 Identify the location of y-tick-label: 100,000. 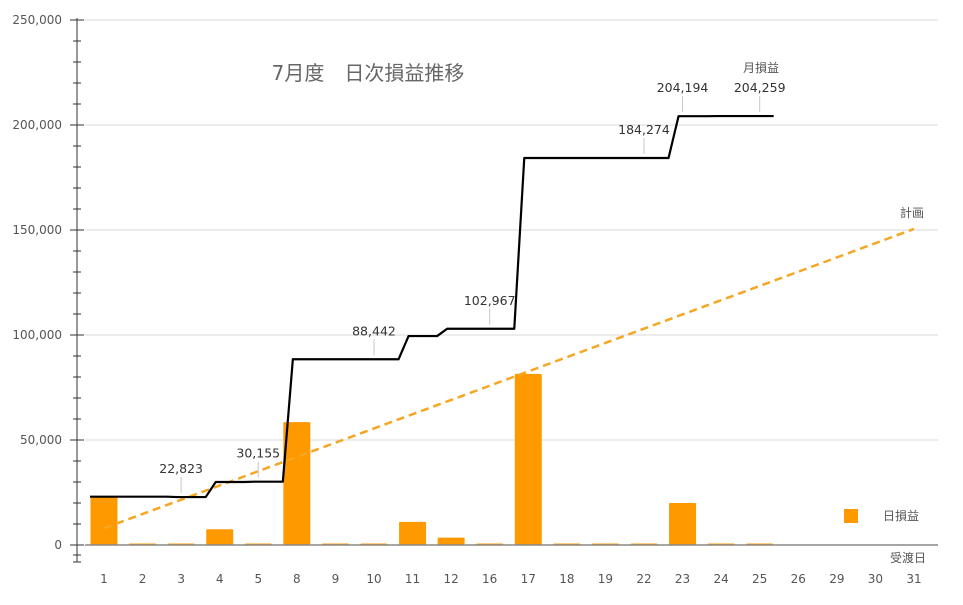
(37, 335).